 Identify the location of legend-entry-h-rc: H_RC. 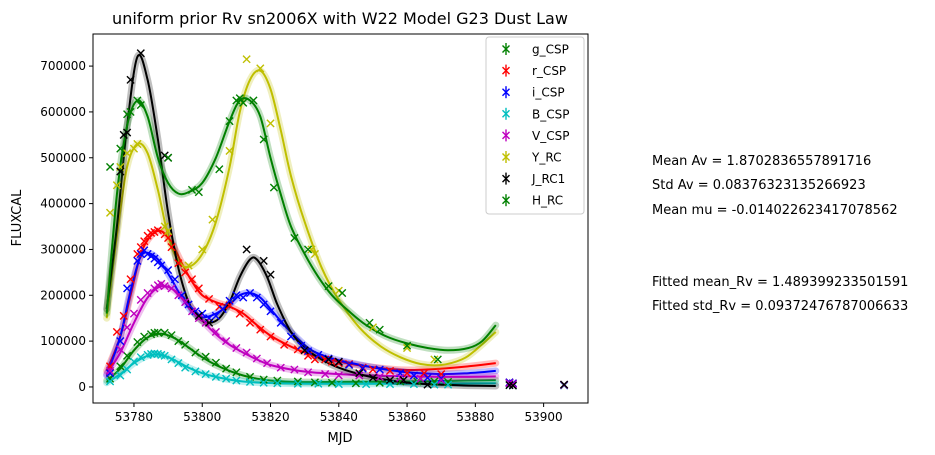
(532, 201).